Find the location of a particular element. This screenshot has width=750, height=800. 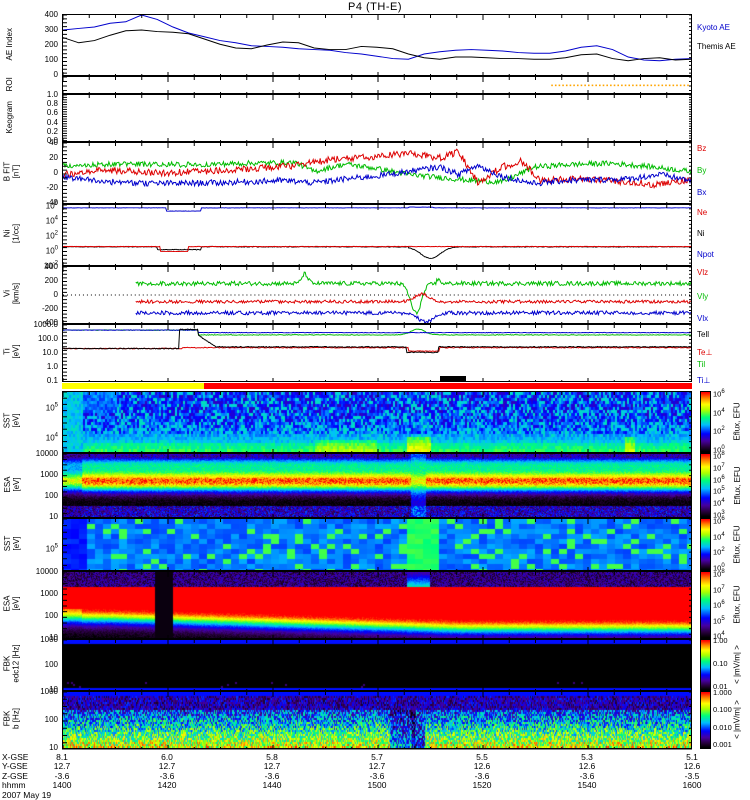

panel-fbk-edc12 is located at coordinates (377, 665).